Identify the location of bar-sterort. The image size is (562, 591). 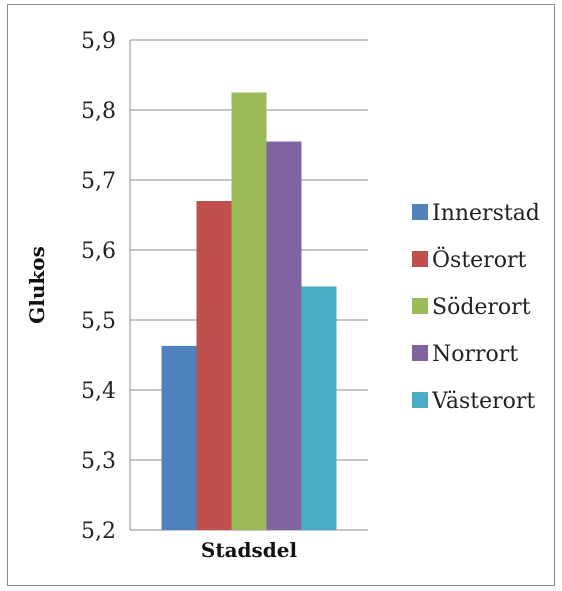
(214, 365).